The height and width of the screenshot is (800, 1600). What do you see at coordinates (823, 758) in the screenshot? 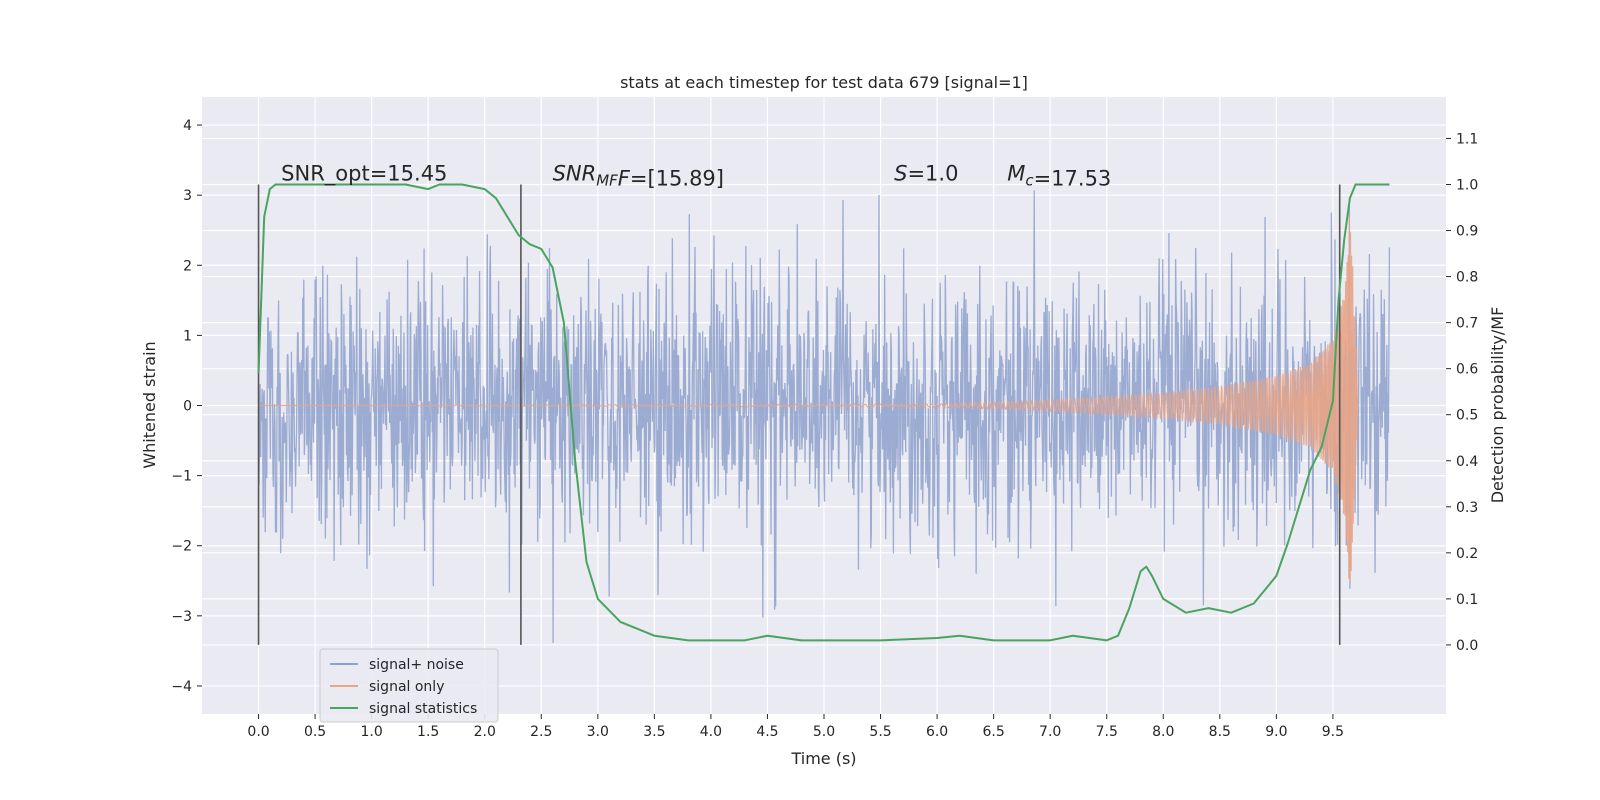
I see `x-axis-title: Time (s)` at bounding box center [823, 758].